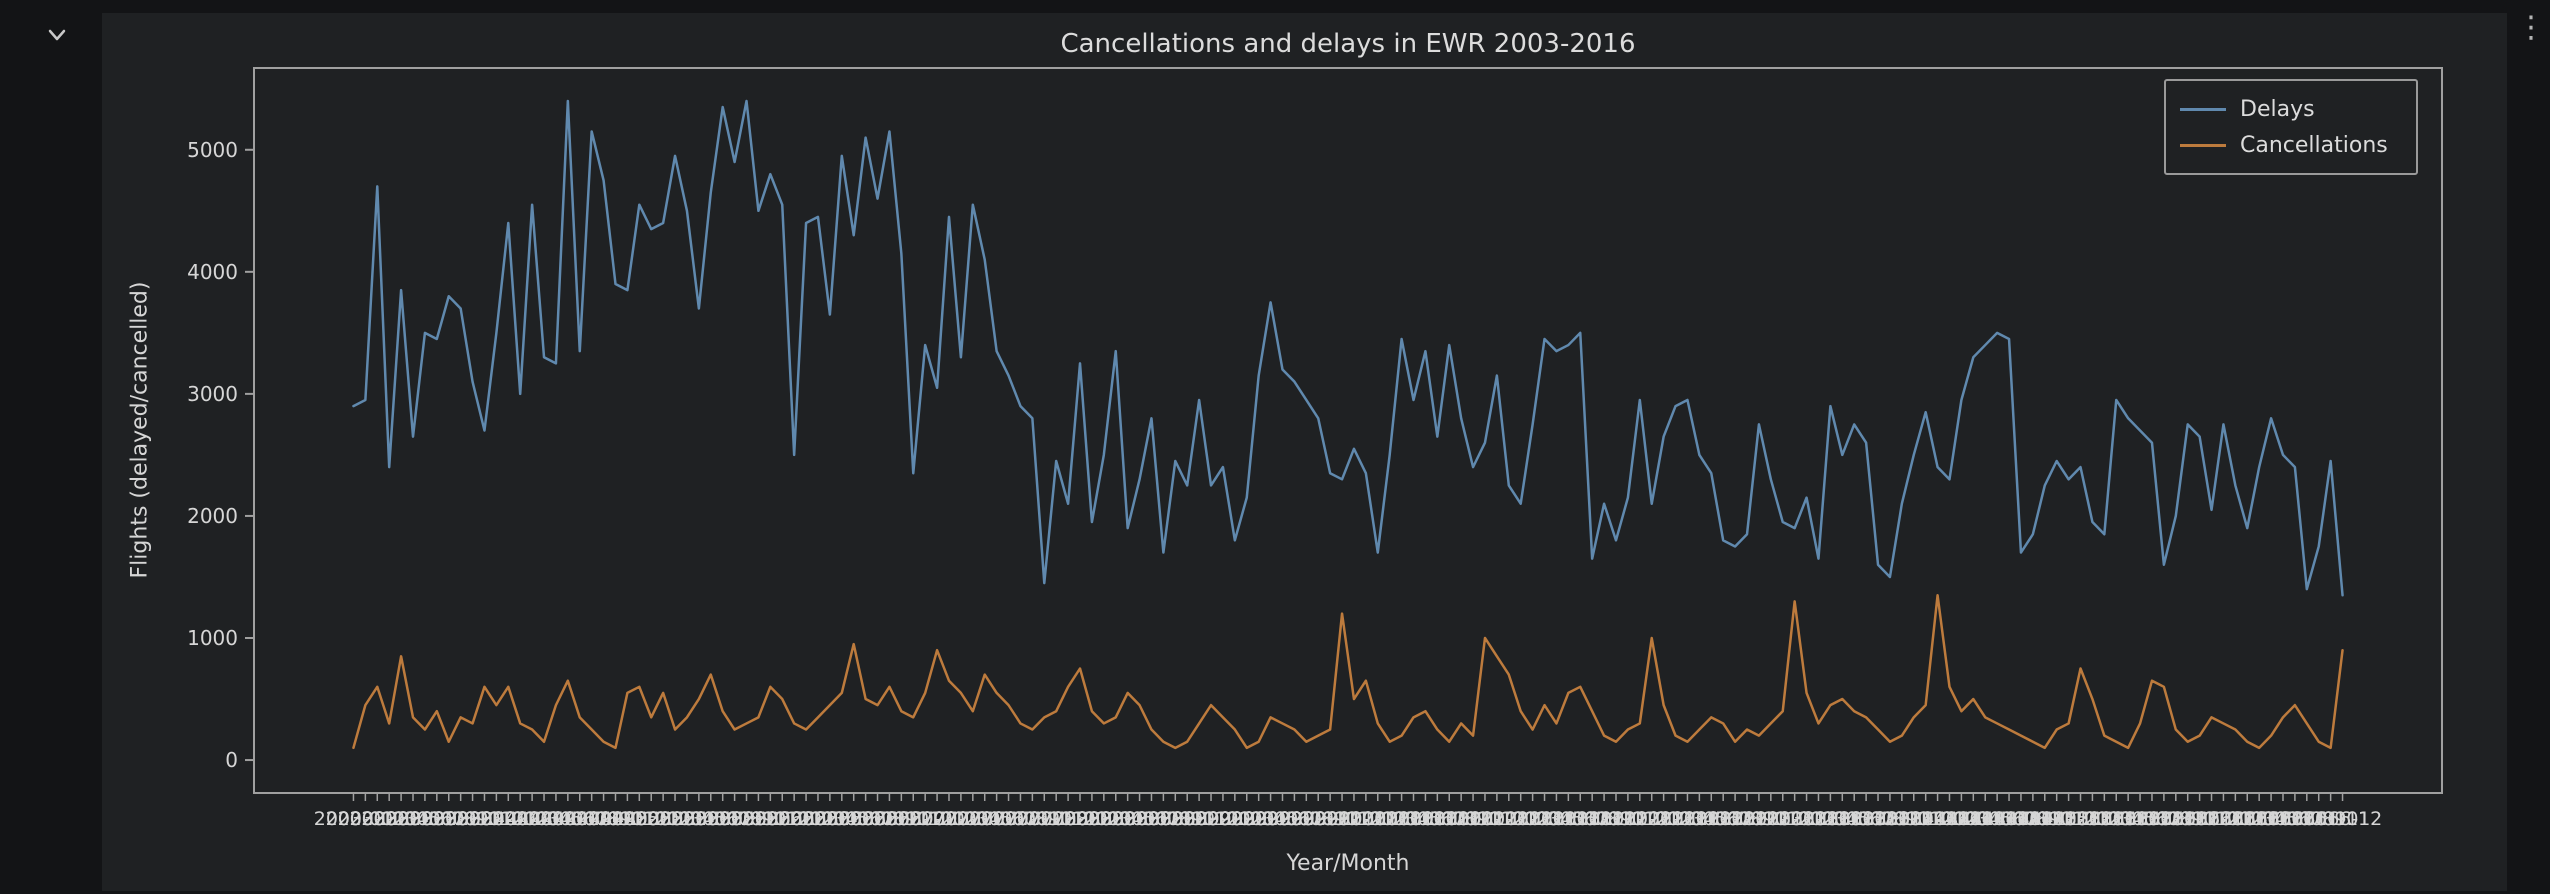 The height and width of the screenshot is (894, 2550). I want to click on x-tick-label: 2008-01, so click(1067, 819).